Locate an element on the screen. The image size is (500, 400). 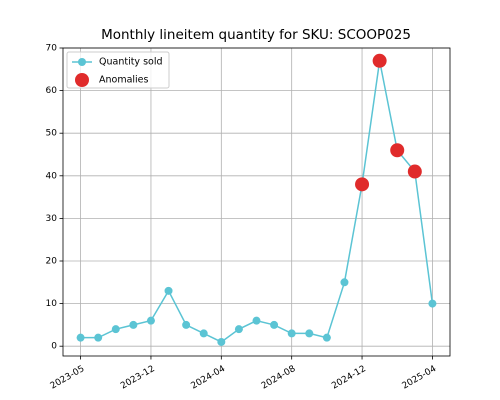
x-tick-label: 2024-12 is located at coordinates (349, 377).